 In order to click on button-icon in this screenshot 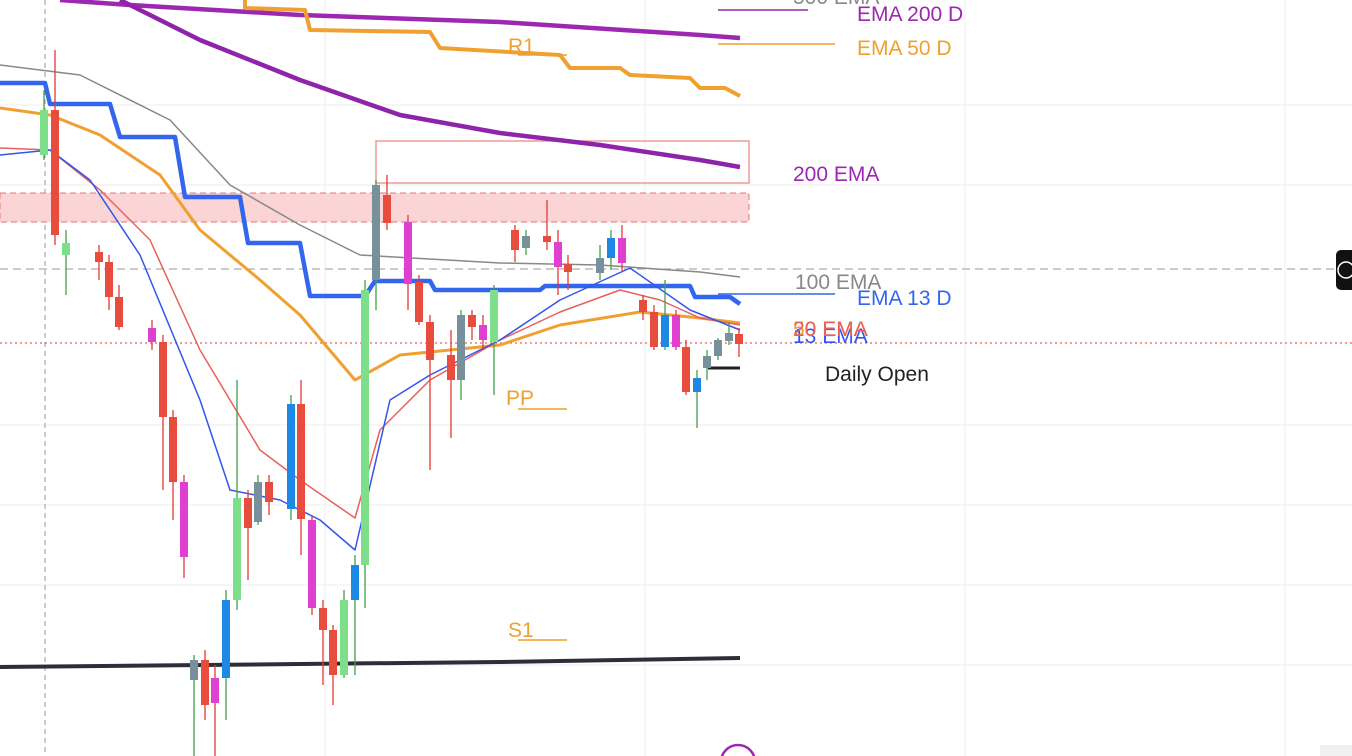, I will do `click(1344, 270)`.